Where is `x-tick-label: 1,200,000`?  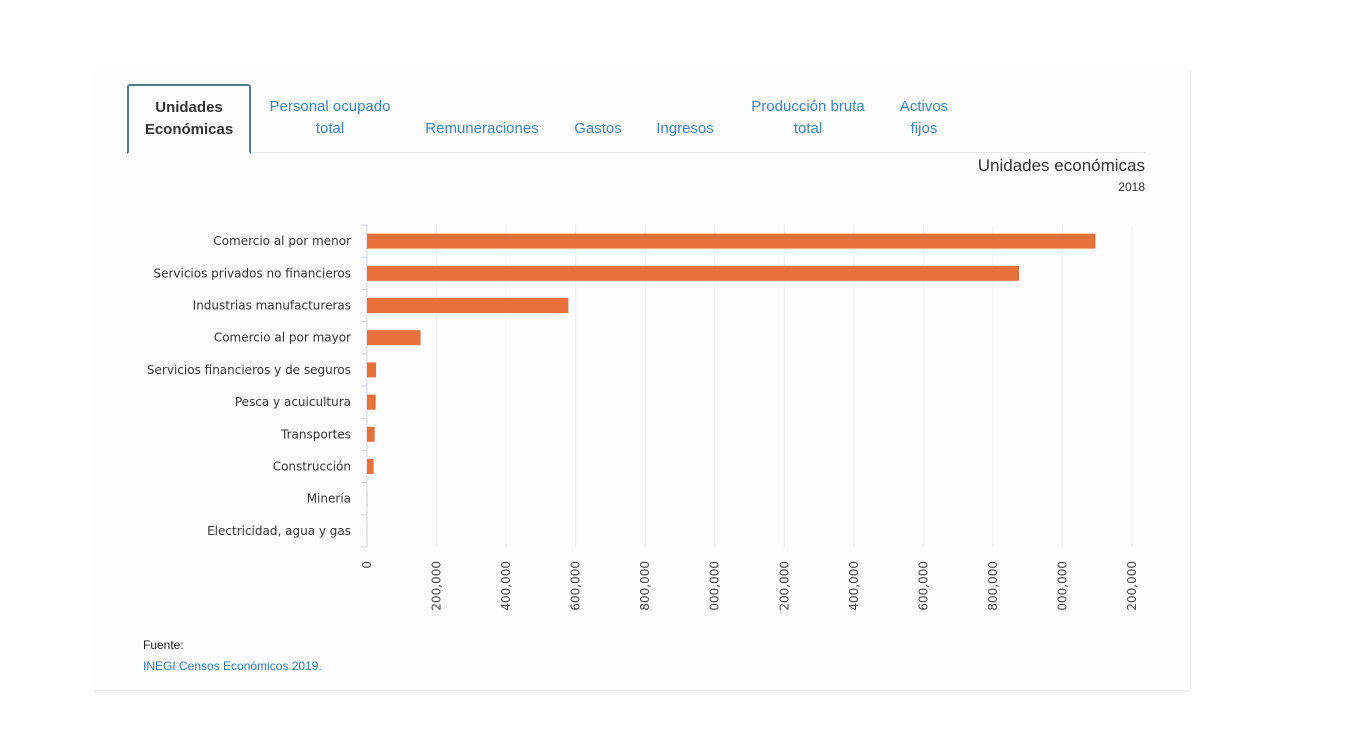 x-tick-label: 1,200,000 is located at coordinates (784, 585).